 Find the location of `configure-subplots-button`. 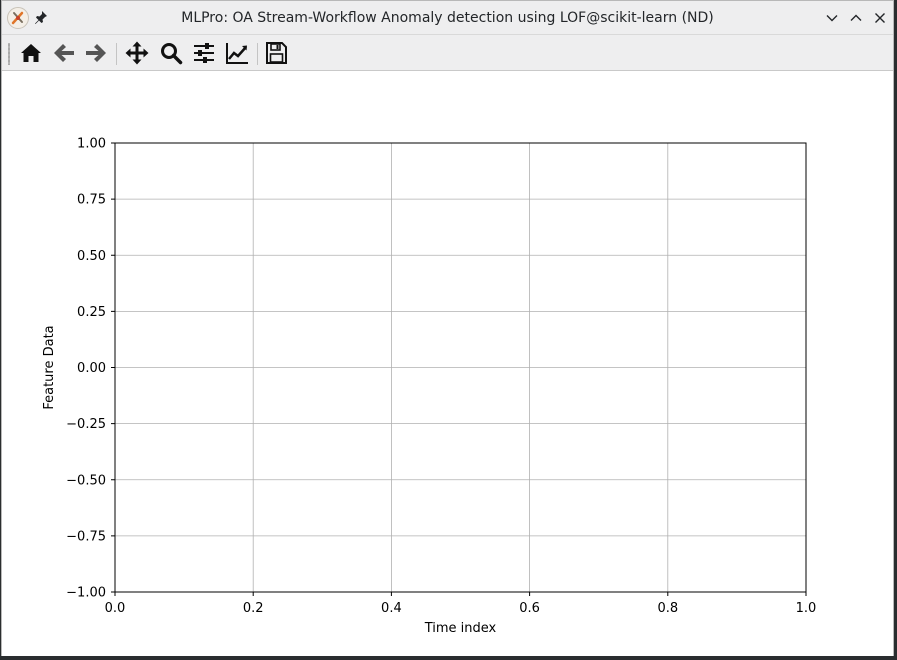

configure-subplots-button is located at coordinates (204, 53).